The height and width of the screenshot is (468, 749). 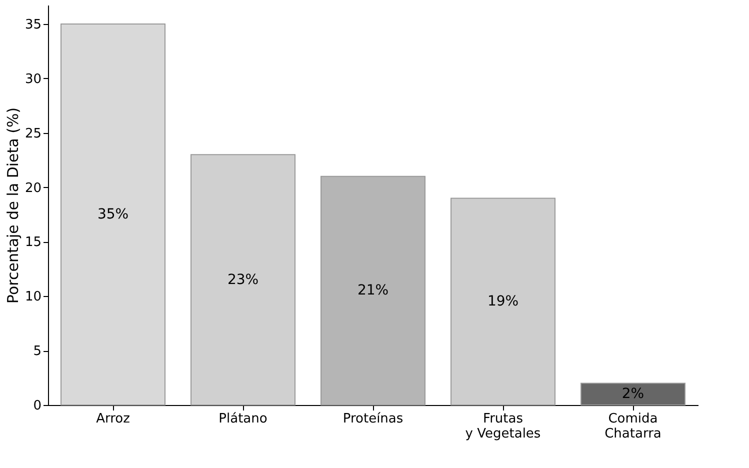 What do you see at coordinates (373, 419) in the screenshot?
I see `x-tick-label: Proteínas` at bounding box center [373, 419].